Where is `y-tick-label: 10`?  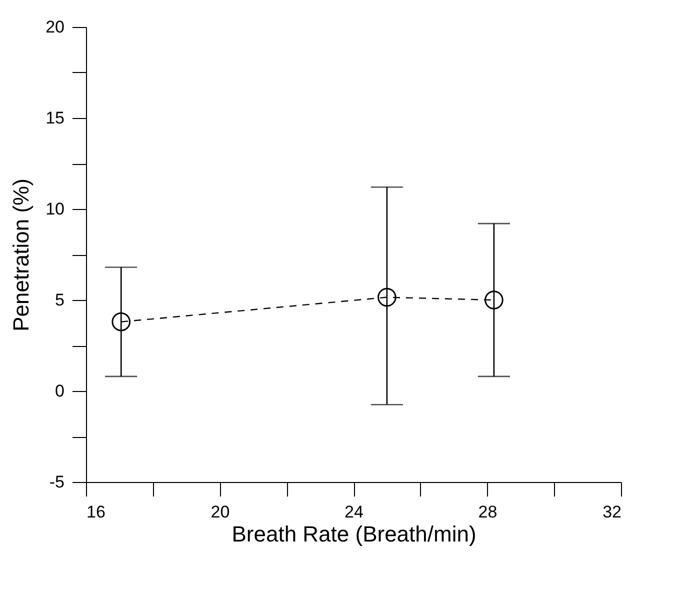 y-tick-label: 10 is located at coordinates (55, 209).